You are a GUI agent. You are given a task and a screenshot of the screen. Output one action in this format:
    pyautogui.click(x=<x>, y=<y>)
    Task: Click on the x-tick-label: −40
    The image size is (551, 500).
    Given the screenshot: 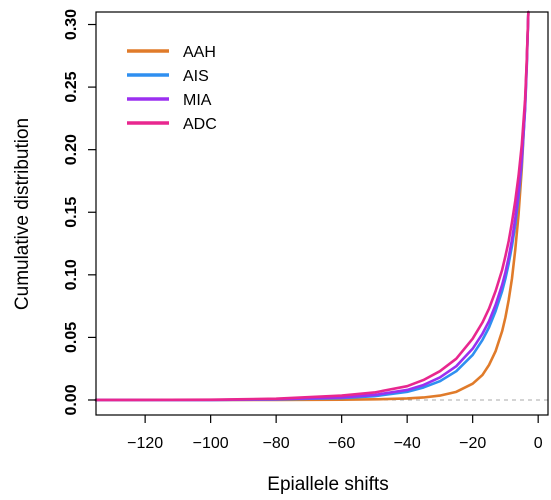 What is the action you would take?
    pyautogui.click(x=407, y=443)
    